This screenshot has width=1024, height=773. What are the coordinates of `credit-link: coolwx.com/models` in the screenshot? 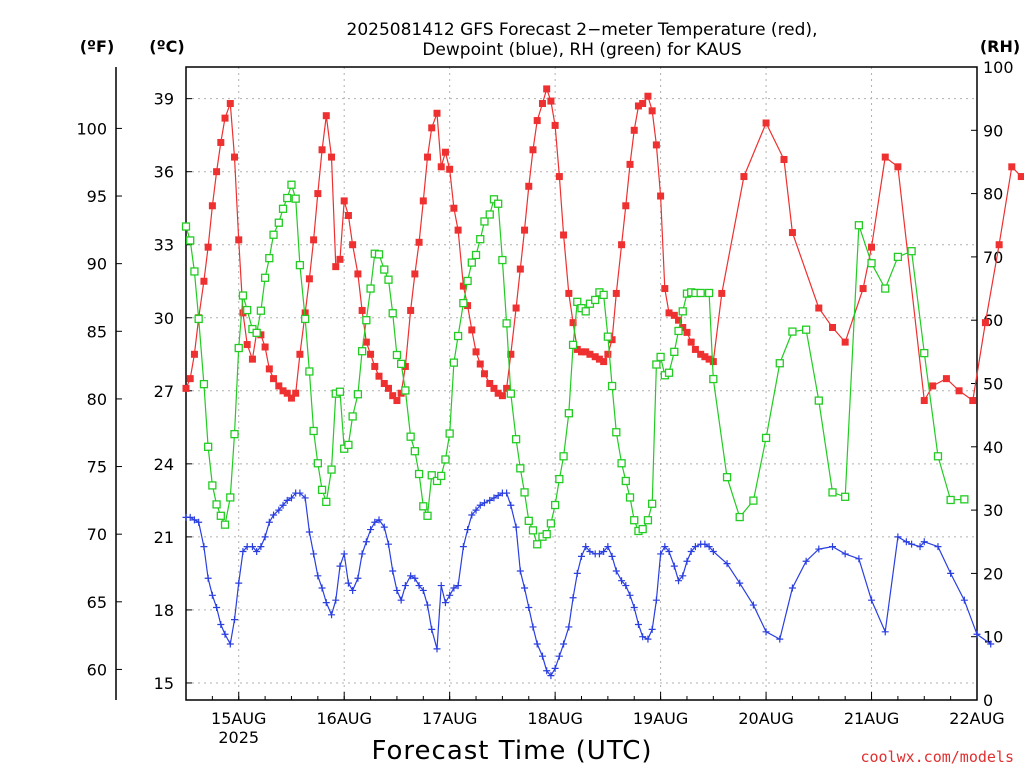 It's located at (937, 757).